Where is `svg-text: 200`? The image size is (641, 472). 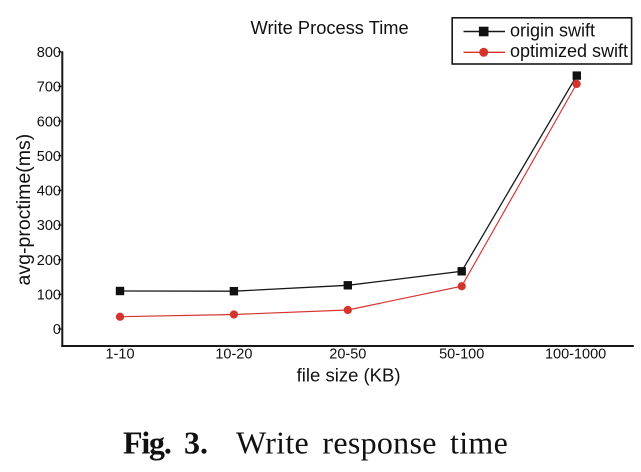
svg-text: 200 is located at coordinates (49, 261).